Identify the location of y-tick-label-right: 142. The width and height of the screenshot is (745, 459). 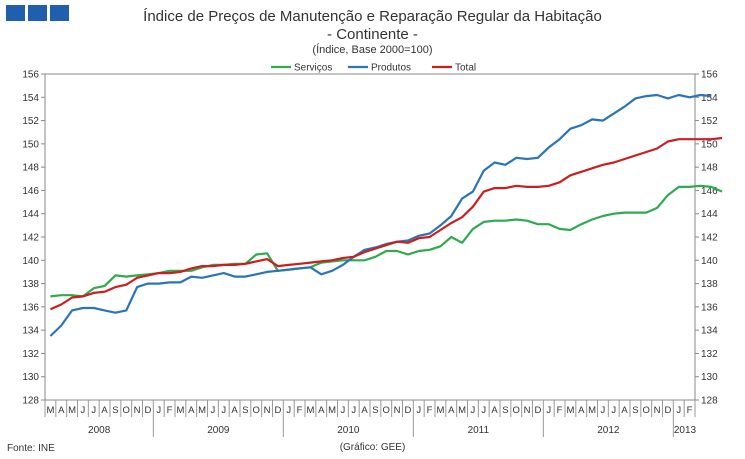
(709, 238).